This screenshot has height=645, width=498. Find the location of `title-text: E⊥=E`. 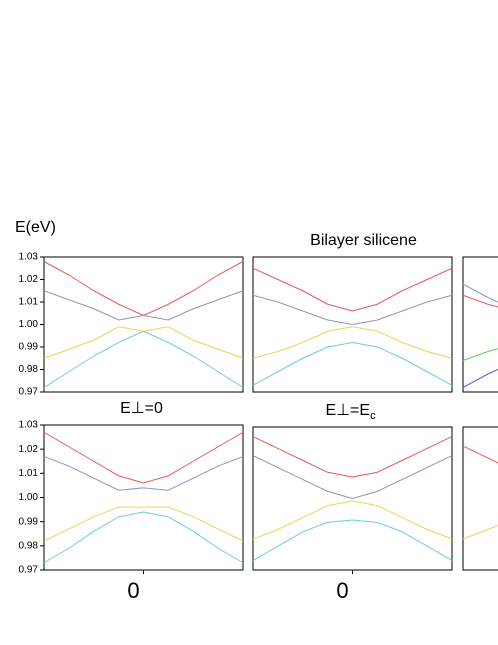

title-text: E⊥=E is located at coordinates (347, 410).